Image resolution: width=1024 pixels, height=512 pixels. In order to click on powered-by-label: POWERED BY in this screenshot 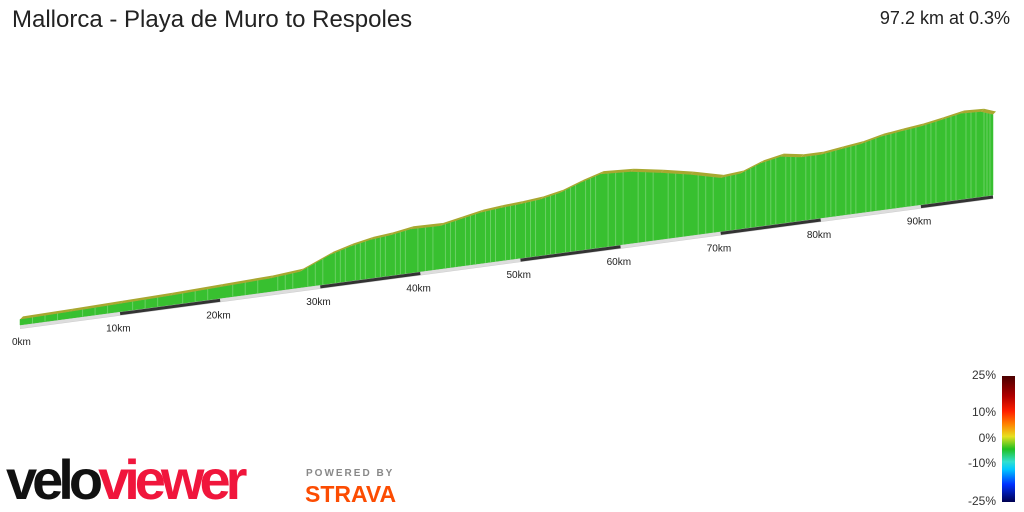, I will do `click(350, 473)`.